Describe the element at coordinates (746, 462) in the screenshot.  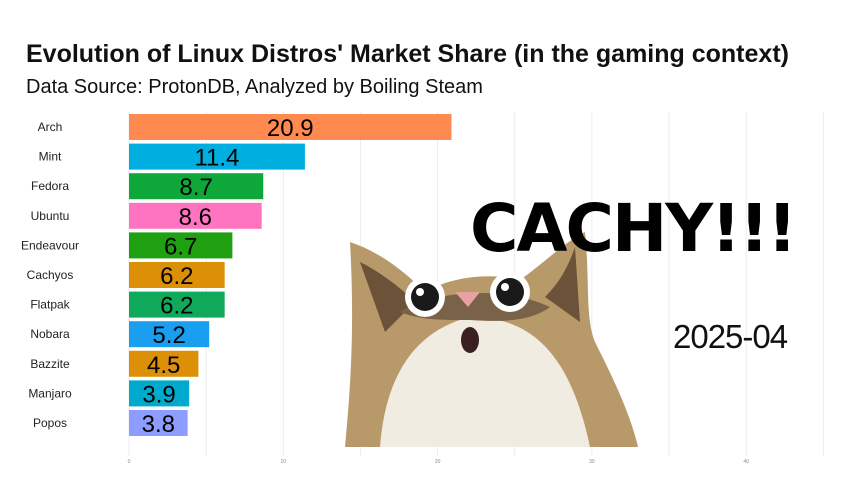
I see `x-tick-label: 40` at that location.